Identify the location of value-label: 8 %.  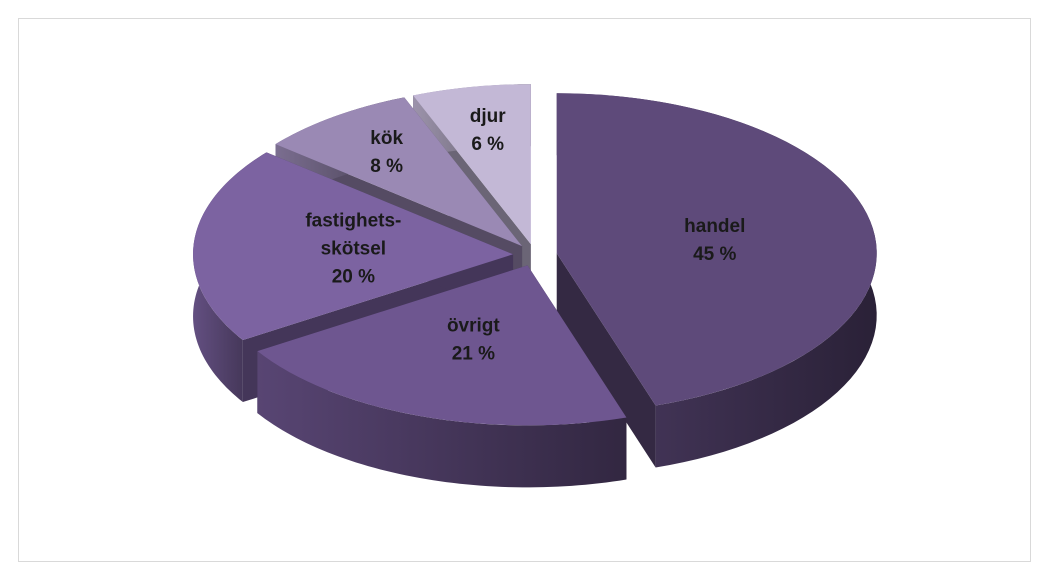
(386, 166).